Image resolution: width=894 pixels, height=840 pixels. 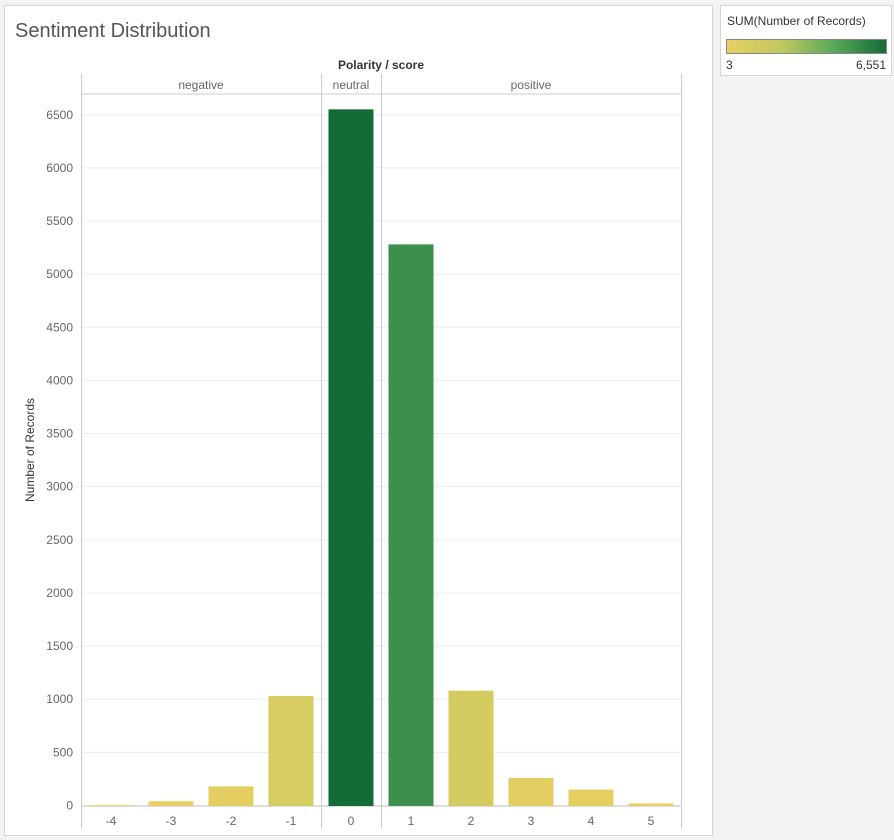 I want to click on x-tick-label: -1, so click(x=291, y=821).